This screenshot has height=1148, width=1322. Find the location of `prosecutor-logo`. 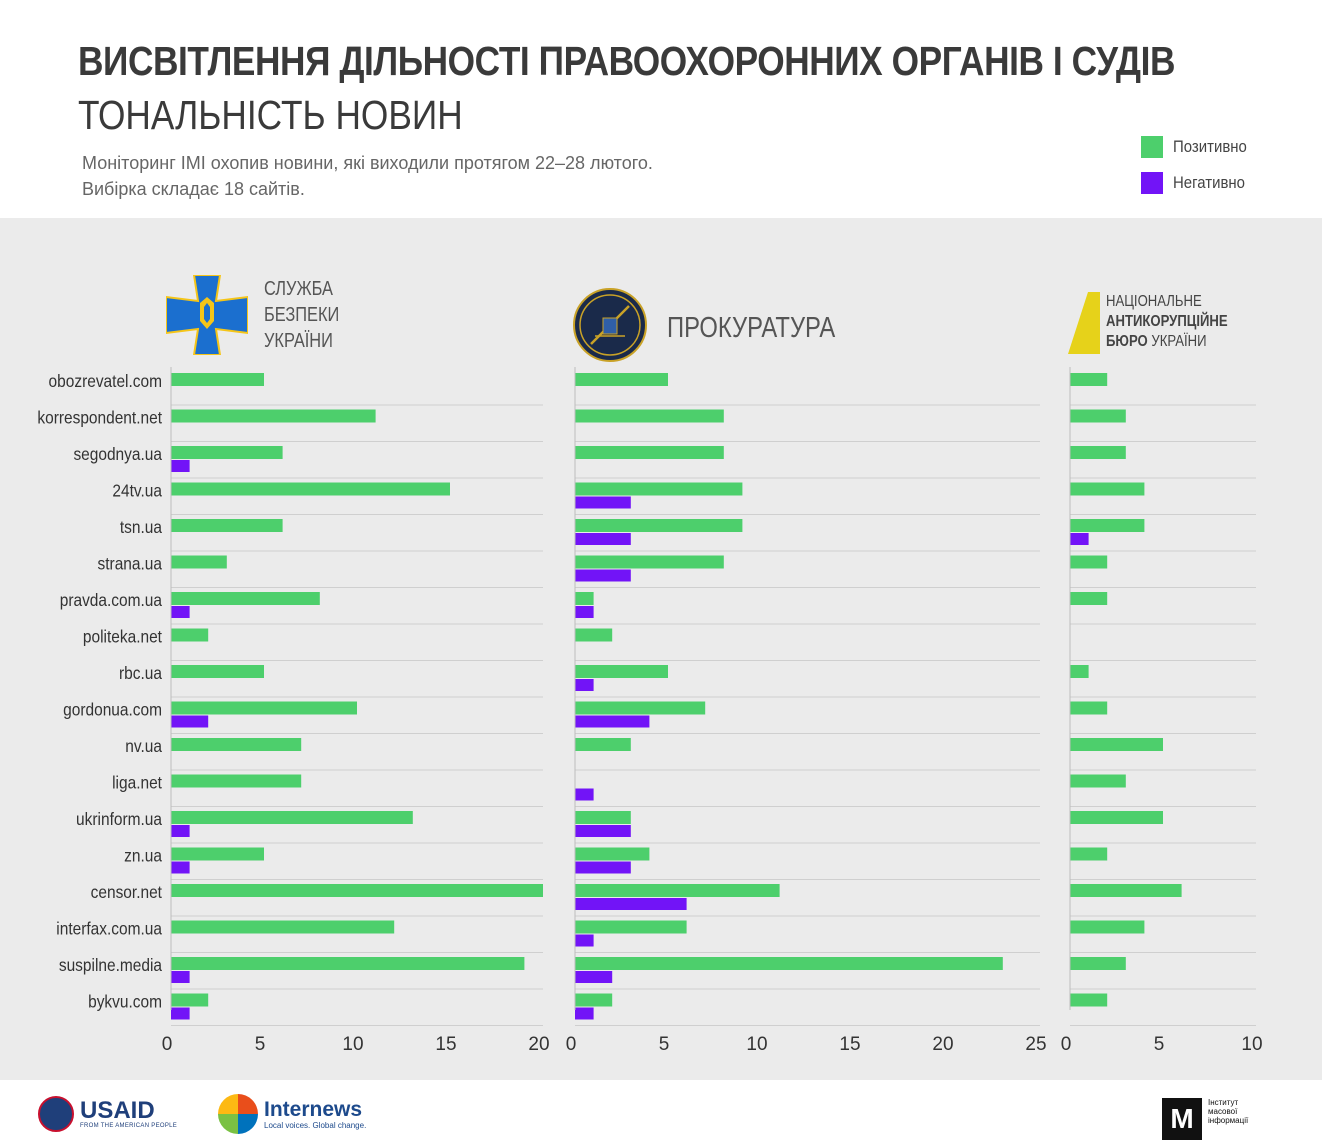

prosecutor-logo is located at coordinates (610, 327).